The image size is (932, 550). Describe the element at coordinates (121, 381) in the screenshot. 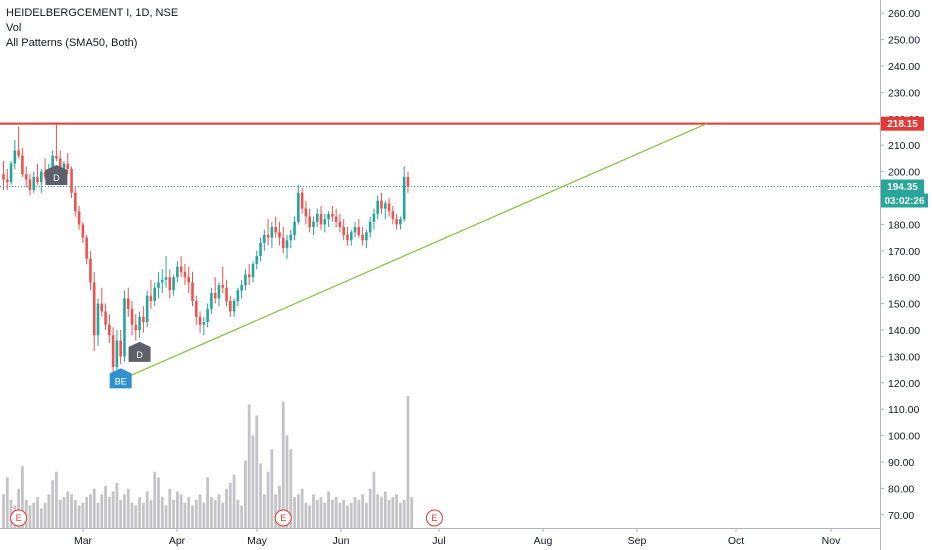

I see `pattern-marker-label: BE` at that location.